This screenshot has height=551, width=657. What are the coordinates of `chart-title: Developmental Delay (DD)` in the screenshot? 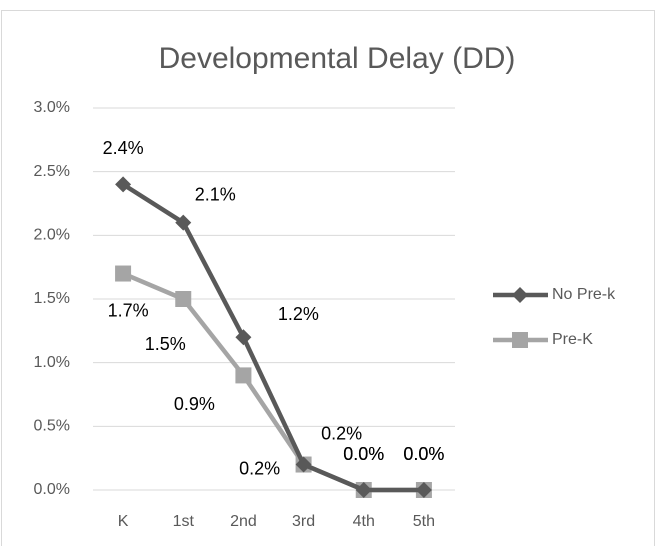 It's located at (337, 58).